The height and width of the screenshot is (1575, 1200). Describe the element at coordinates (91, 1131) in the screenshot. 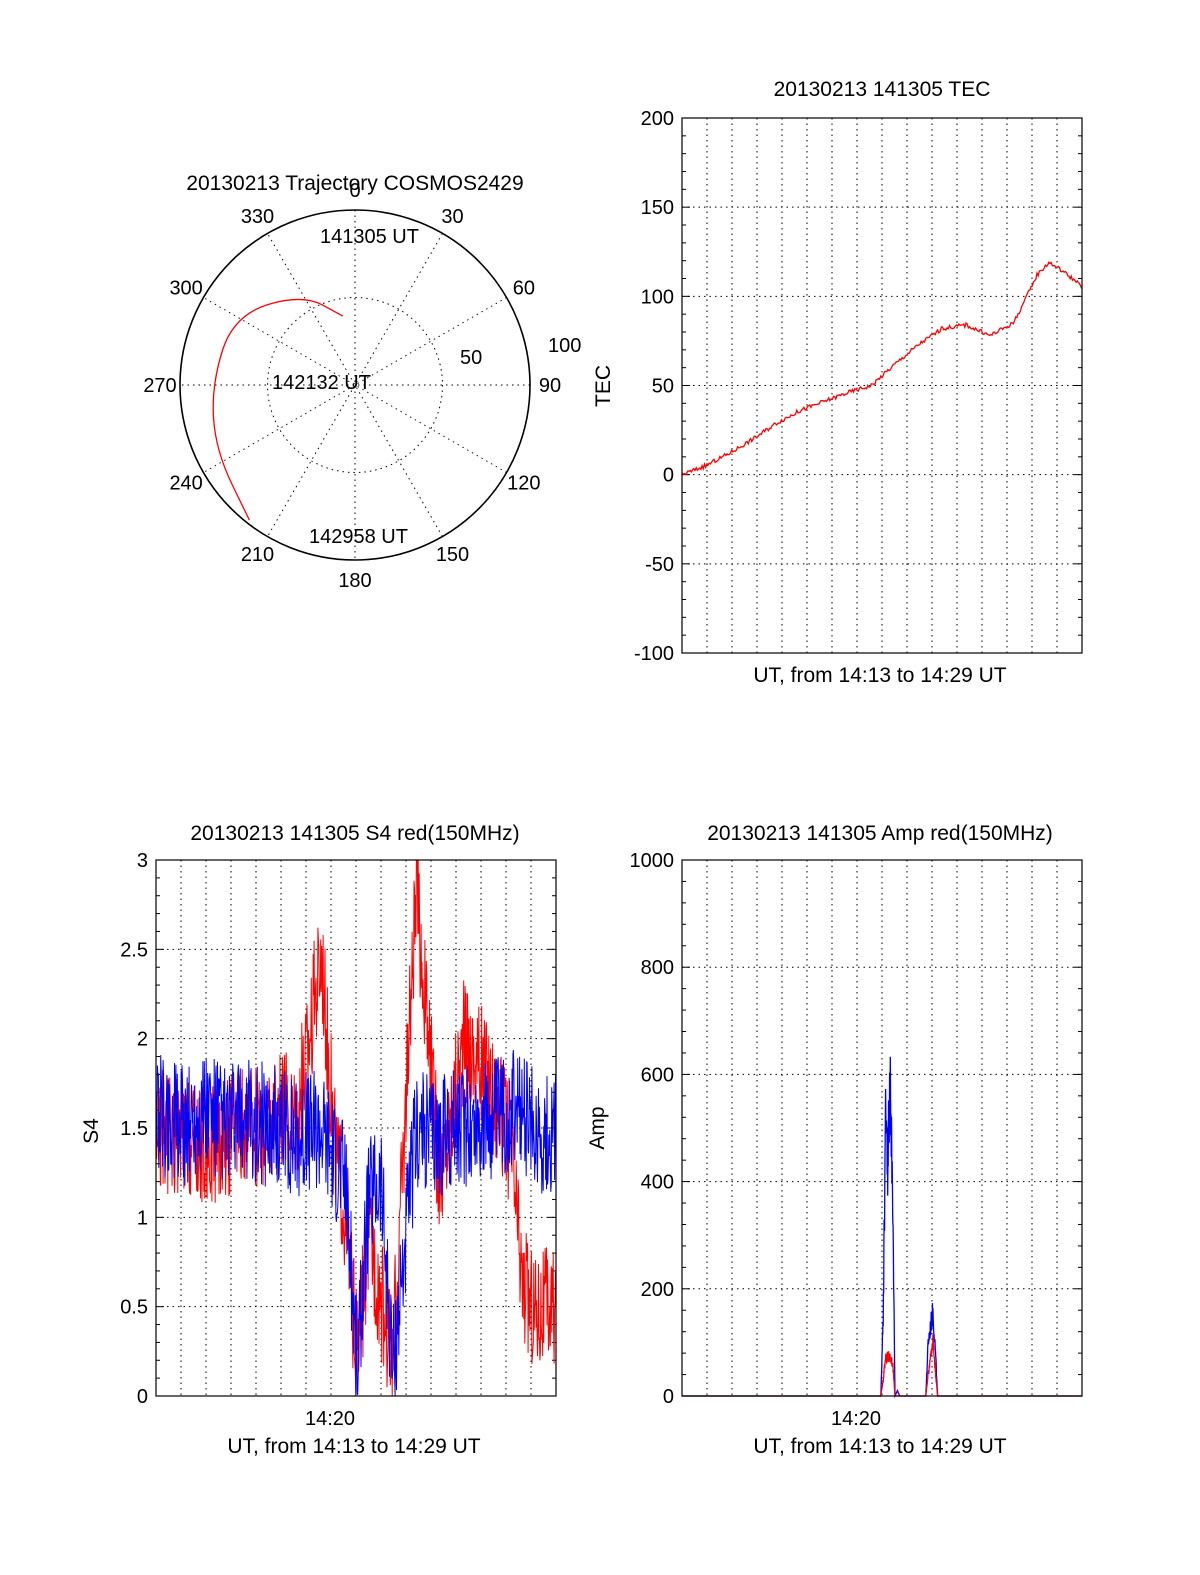

I see `s4-ylabel: S4` at that location.